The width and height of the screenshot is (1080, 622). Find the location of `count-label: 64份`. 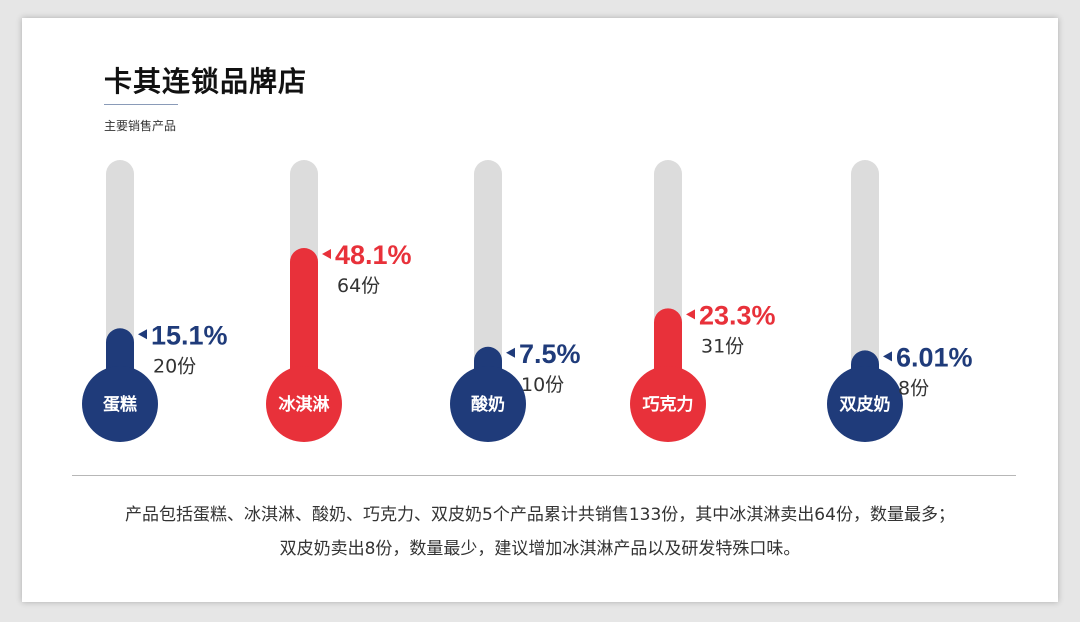

count-label: 64份 is located at coordinates (358, 286).